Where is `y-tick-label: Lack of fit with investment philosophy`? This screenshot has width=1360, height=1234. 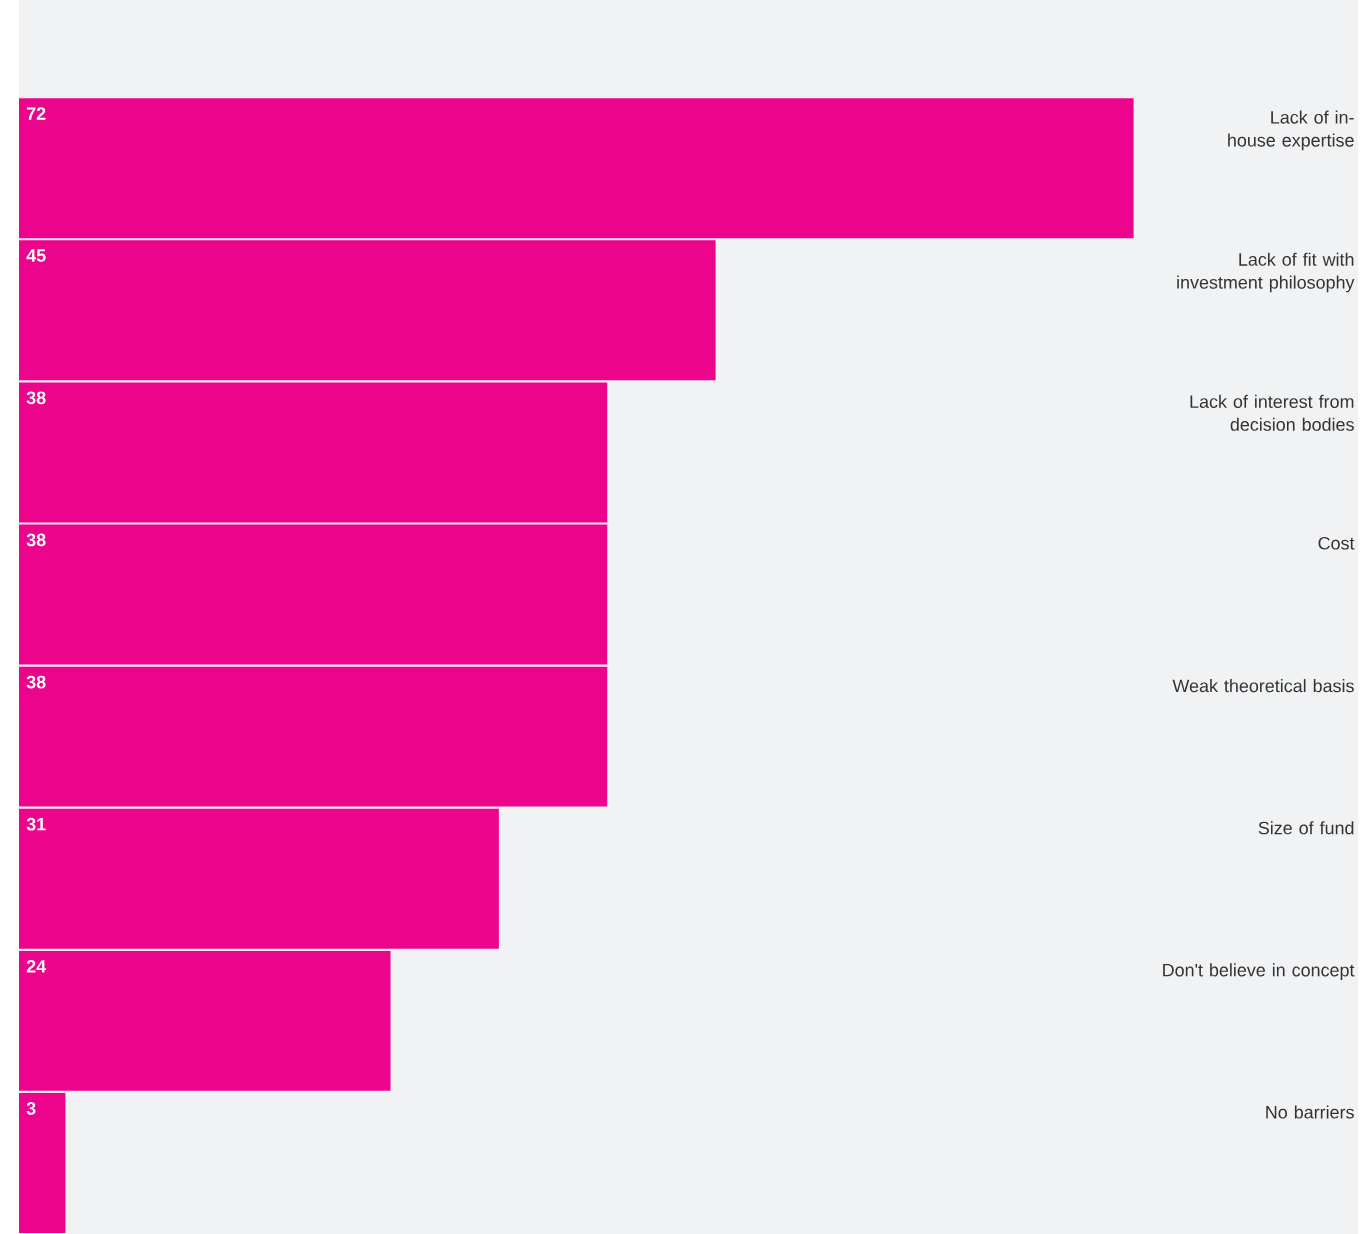 y-tick-label: Lack of fit with investment philosophy is located at coordinates (1266, 272).